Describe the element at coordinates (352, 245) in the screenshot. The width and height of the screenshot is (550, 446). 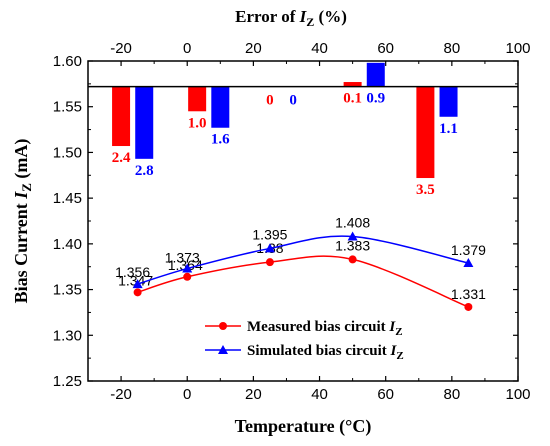
I see `data-label-measured-3: 1.383` at that location.